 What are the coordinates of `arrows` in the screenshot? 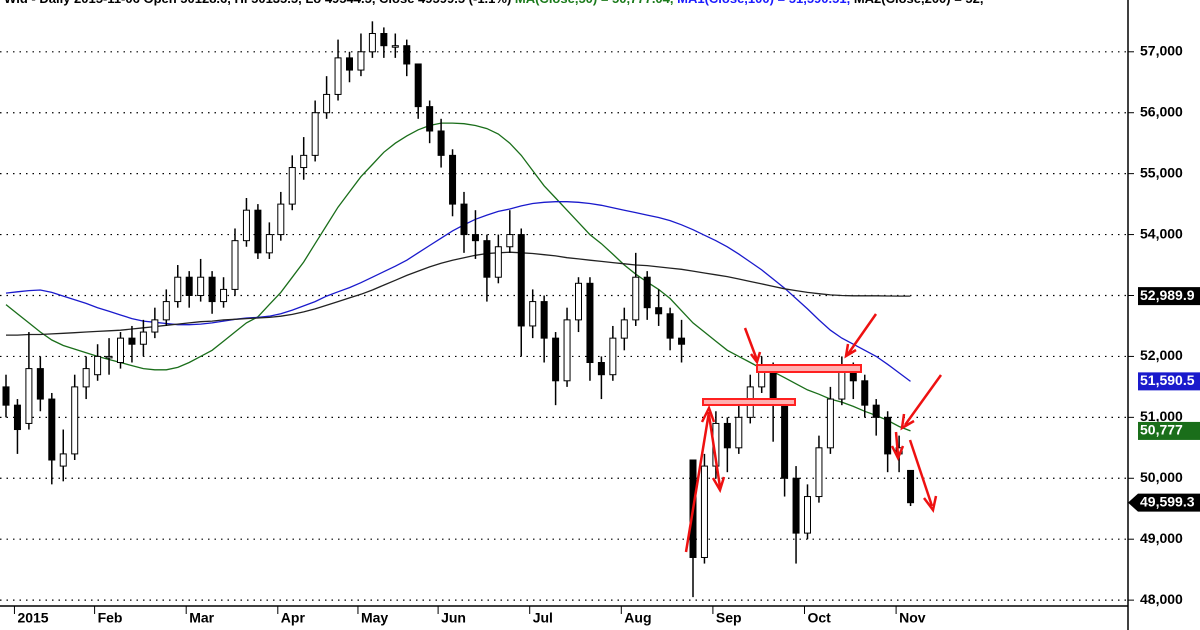 It's located at (813, 433).